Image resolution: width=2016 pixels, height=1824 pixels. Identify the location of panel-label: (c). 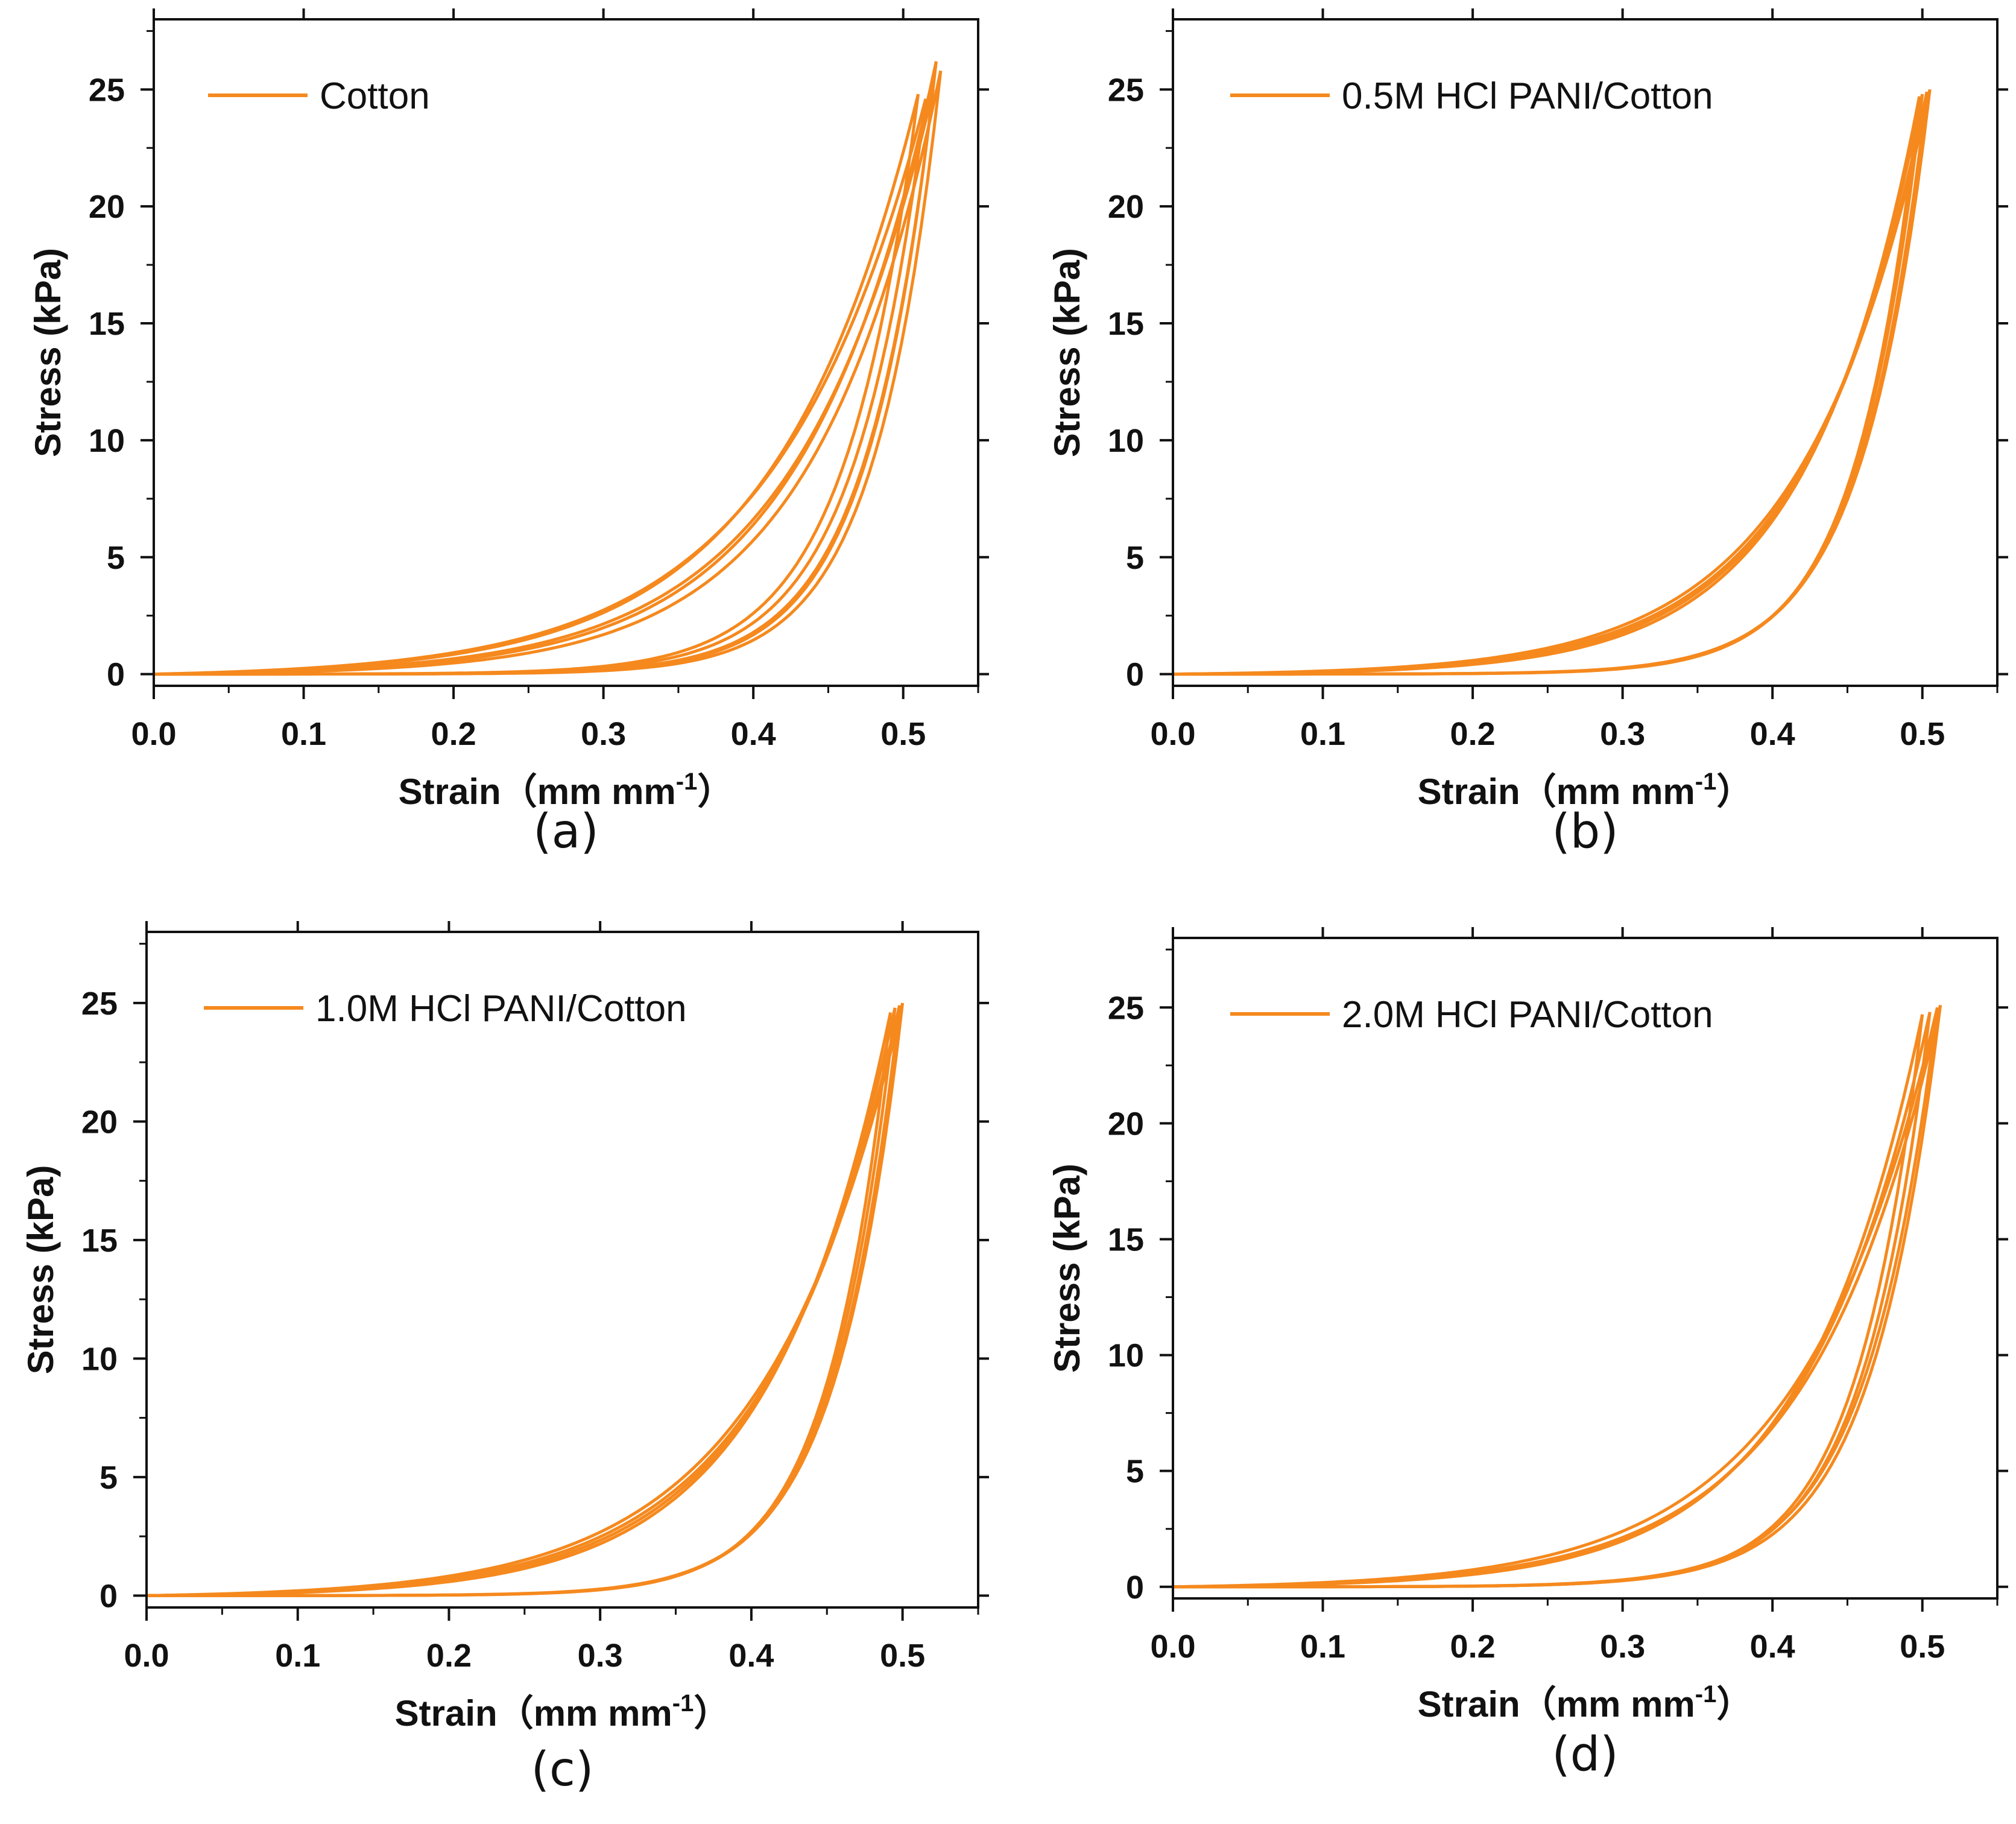
(562, 1770).